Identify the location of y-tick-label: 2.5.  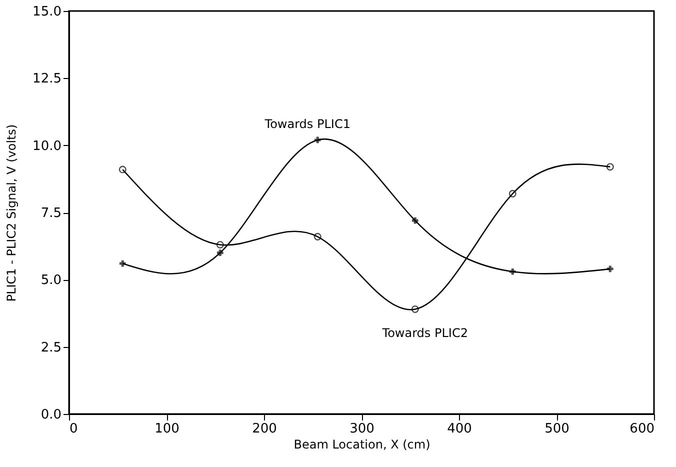
(51, 348).